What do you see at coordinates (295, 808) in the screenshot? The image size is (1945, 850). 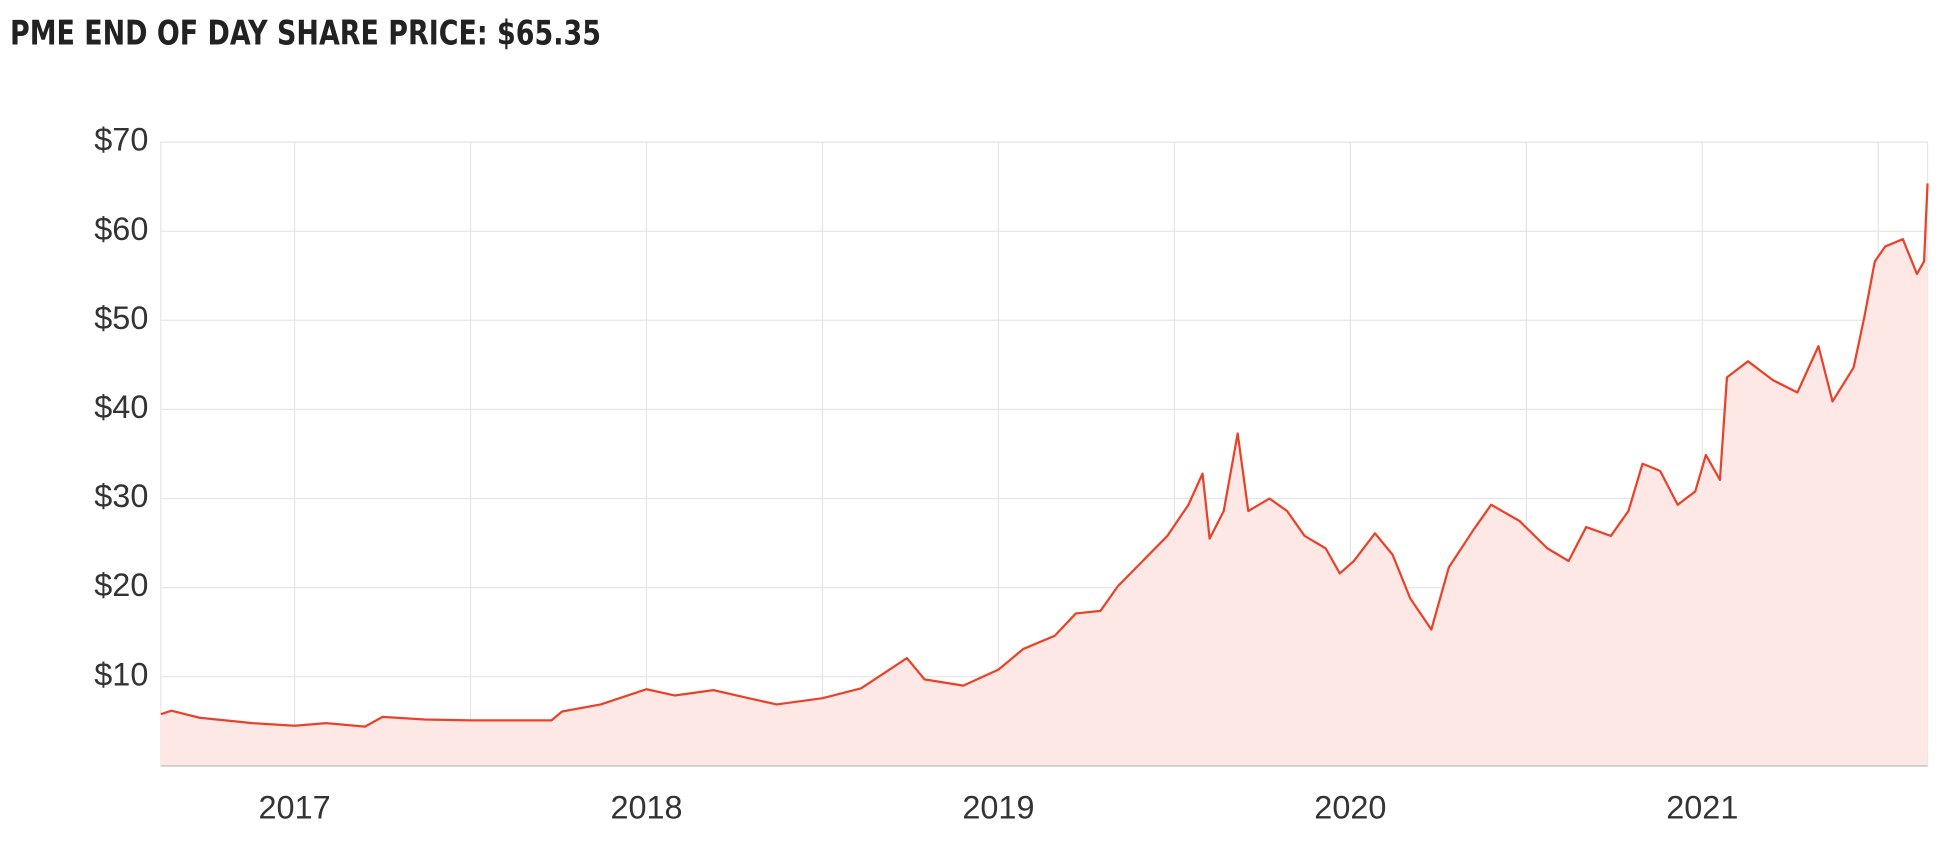 I see `x-tick-label: 2017` at bounding box center [295, 808].